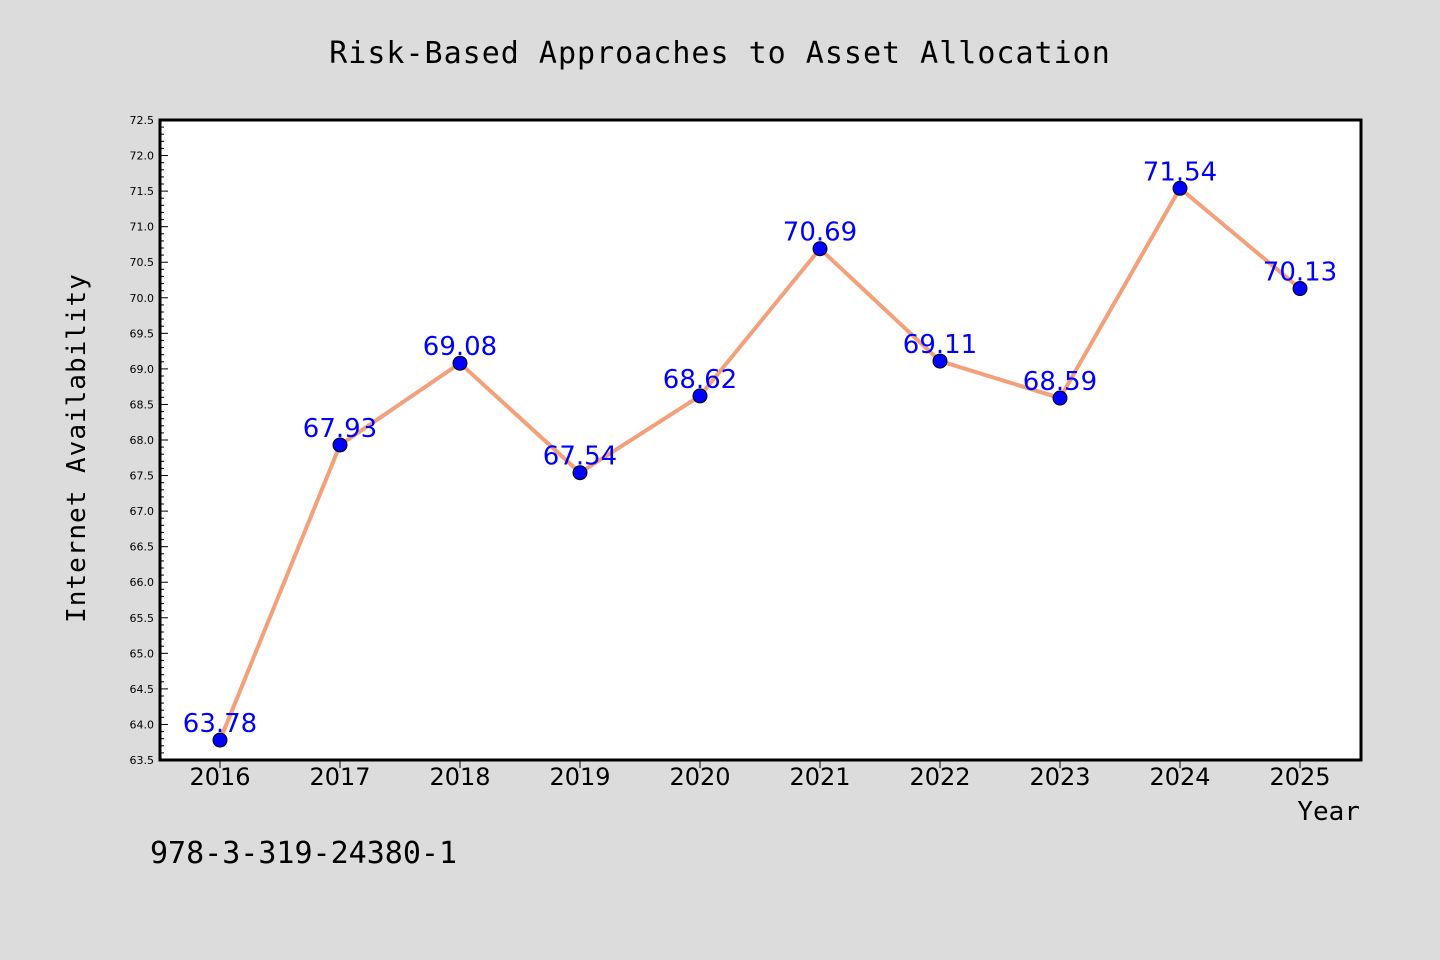  What do you see at coordinates (77, 448) in the screenshot?
I see `y-axis-label: Internet Availability` at bounding box center [77, 448].